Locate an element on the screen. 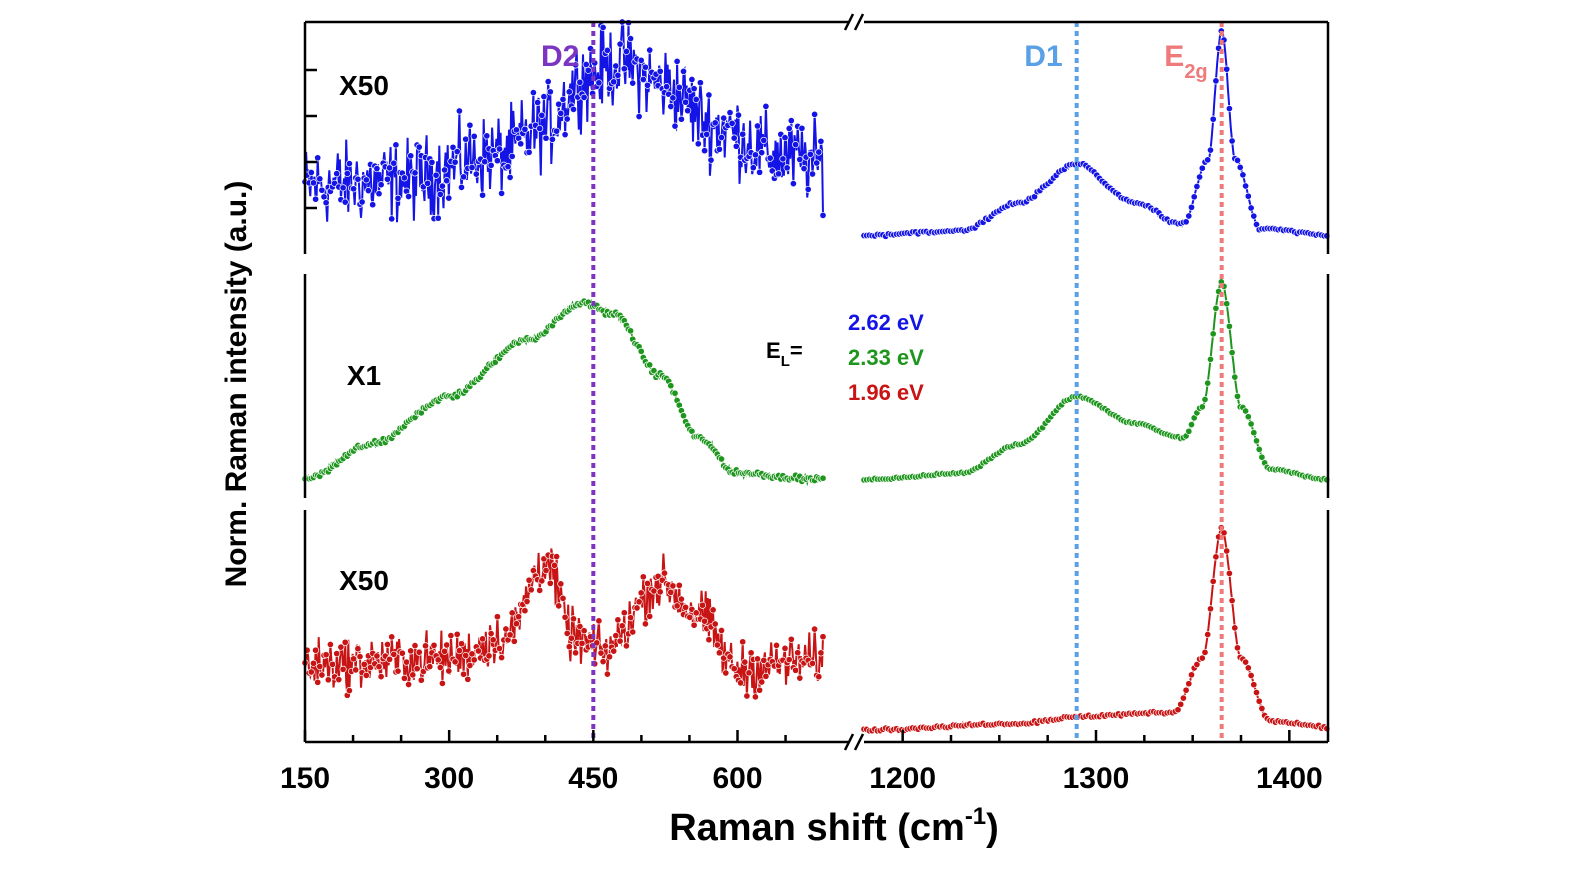 Image resolution: width=1578 pixels, height=888 pixels. multiplier-label: X50 is located at coordinates (364, 580).